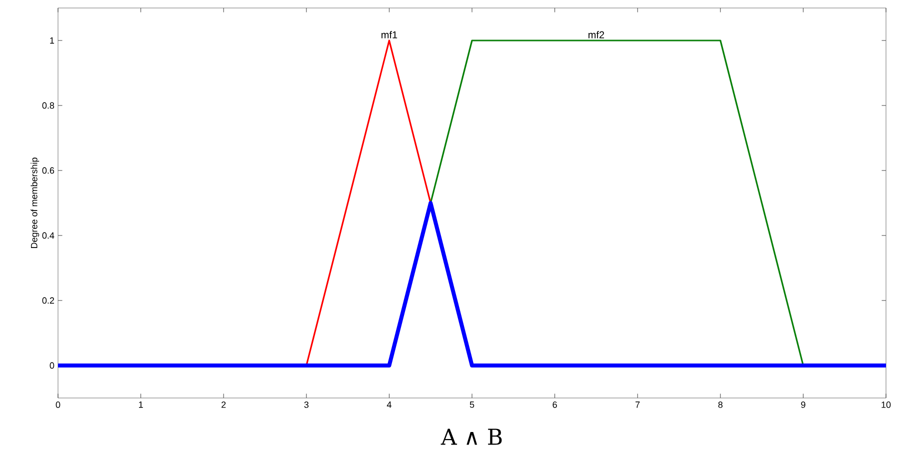 This screenshot has height=470, width=897. What do you see at coordinates (140, 405) in the screenshot?
I see `x-tick-label: 1` at bounding box center [140, 405].